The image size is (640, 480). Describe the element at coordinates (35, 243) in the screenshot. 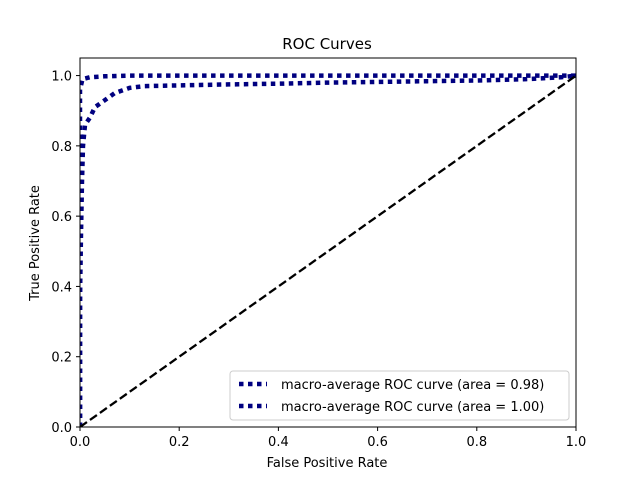

I see `y-axis-label: True Positive Rate` at that location.